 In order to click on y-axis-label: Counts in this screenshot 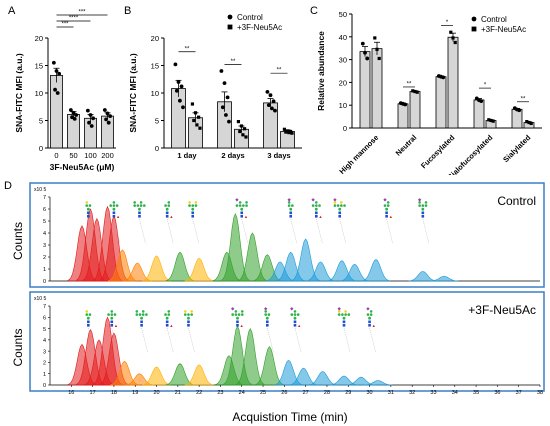, I will do `click(18, 347)`.